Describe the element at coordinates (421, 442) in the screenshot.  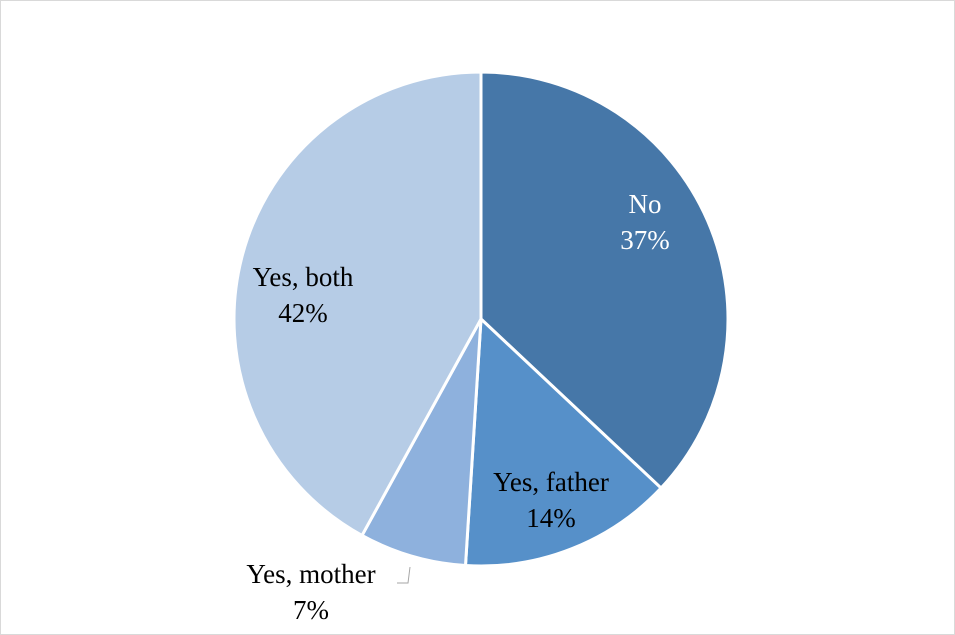
I see `pie-slice-yes-mother` at that location.